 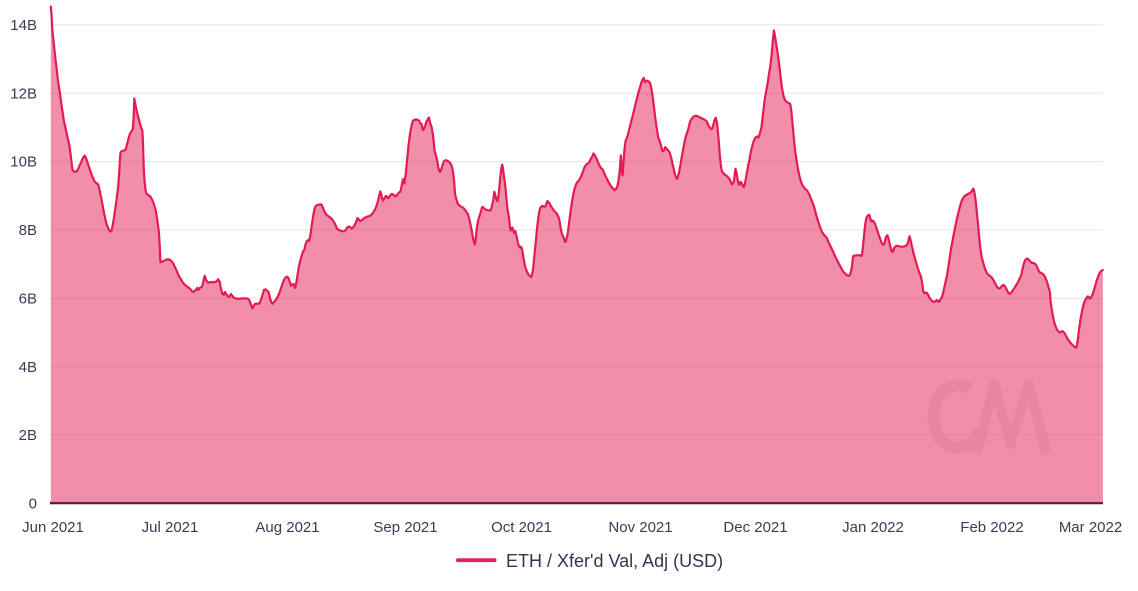 What do you see at coordinates (1090, 527) in the screenshot?
I see `svg-text: Mar 2022` at bounding box center [1090, 527].